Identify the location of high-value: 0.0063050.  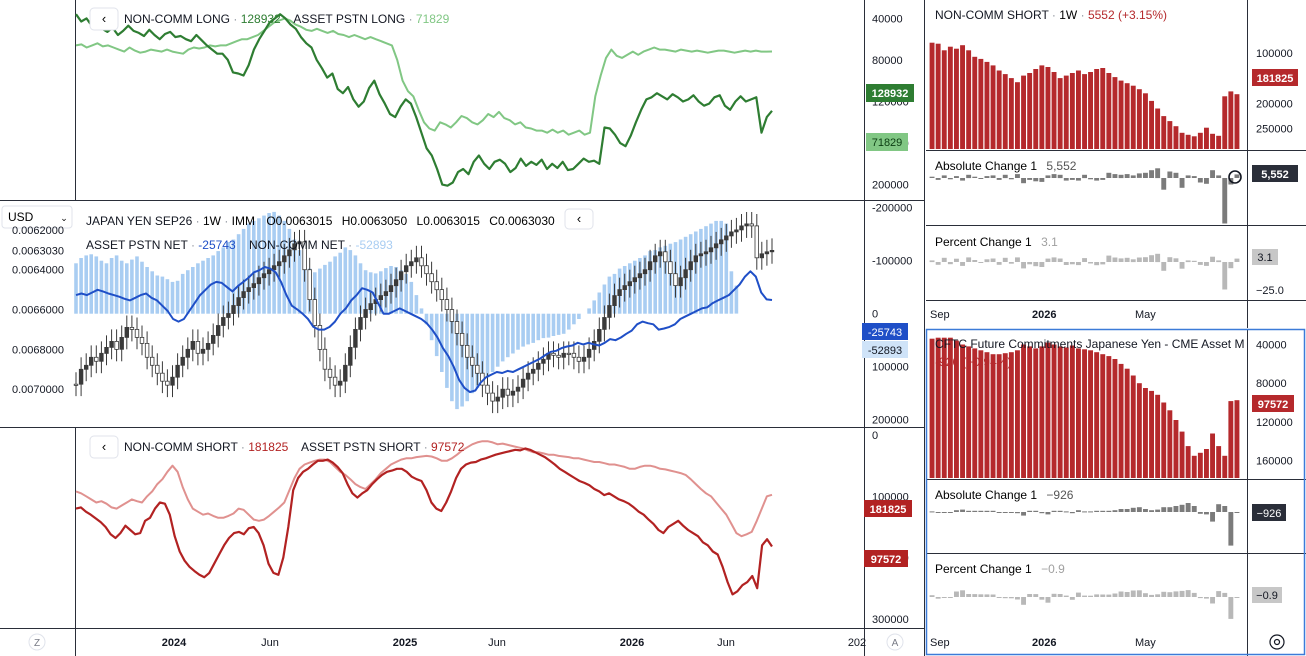
(378, 221).